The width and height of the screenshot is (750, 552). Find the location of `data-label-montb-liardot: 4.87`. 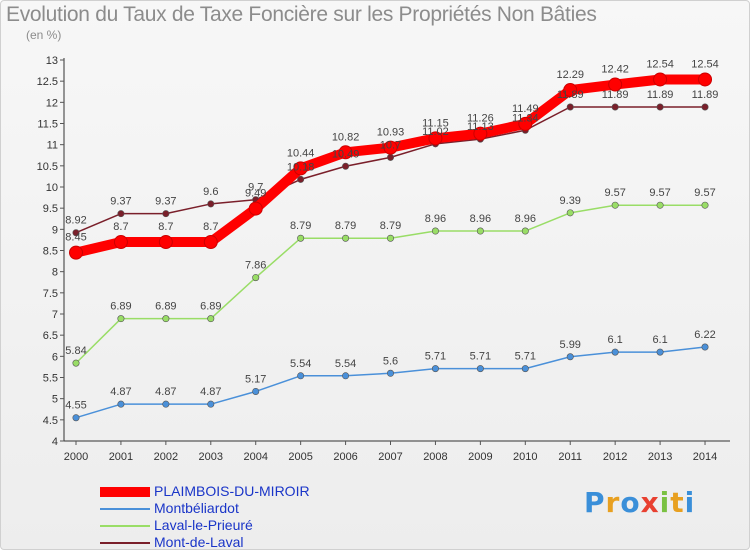

data-label-montb-liardot: 4.87 is located at coordinates (210, 392).